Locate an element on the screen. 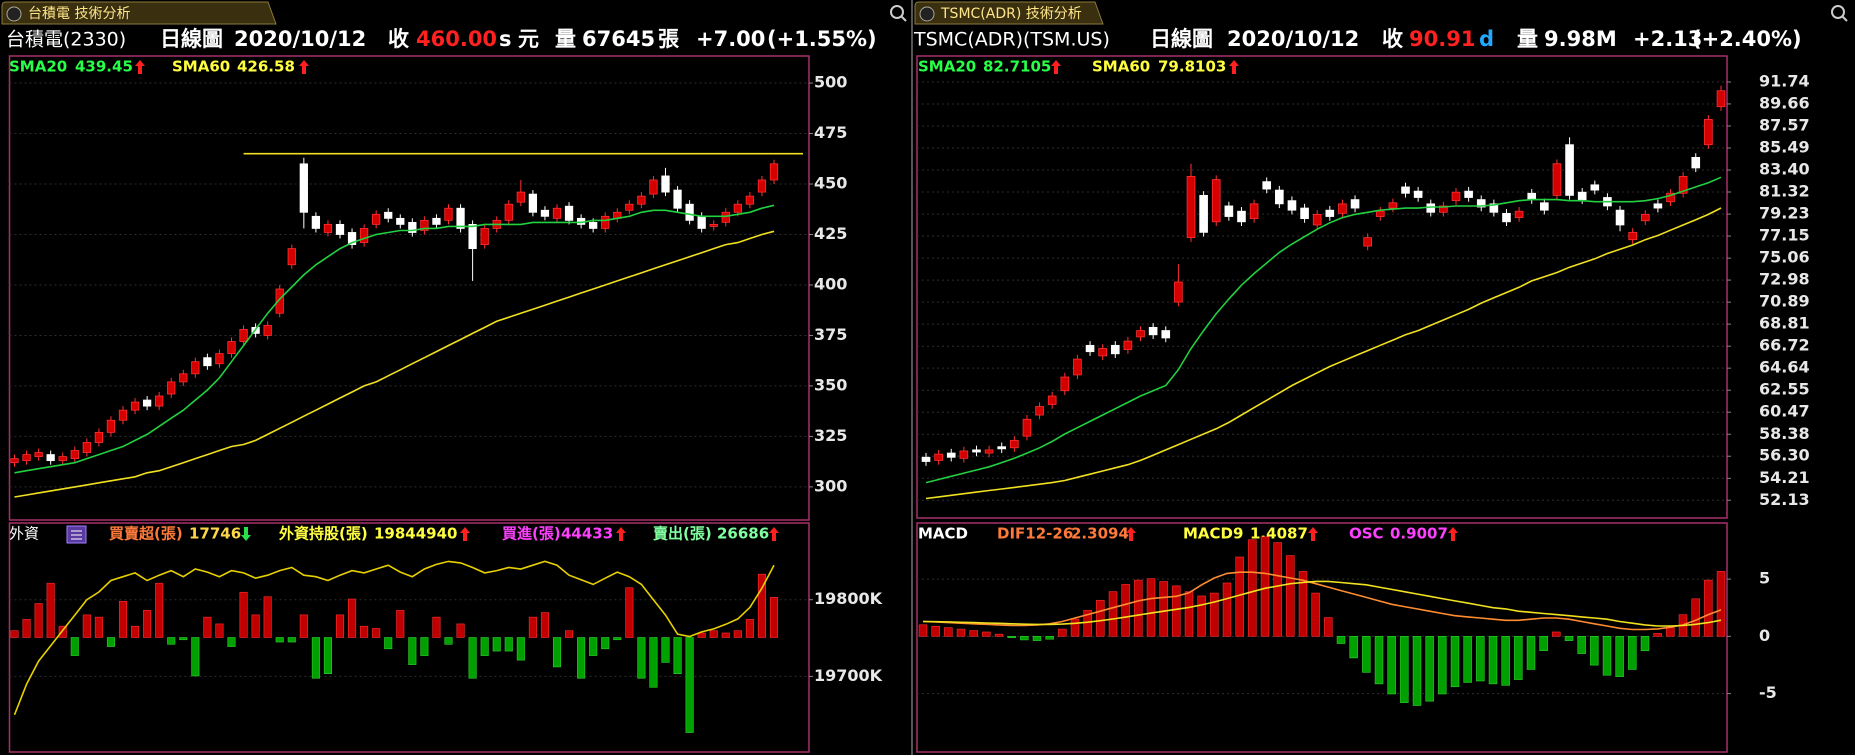  y-tick-label: 350 is located at coordinates (830, 384).